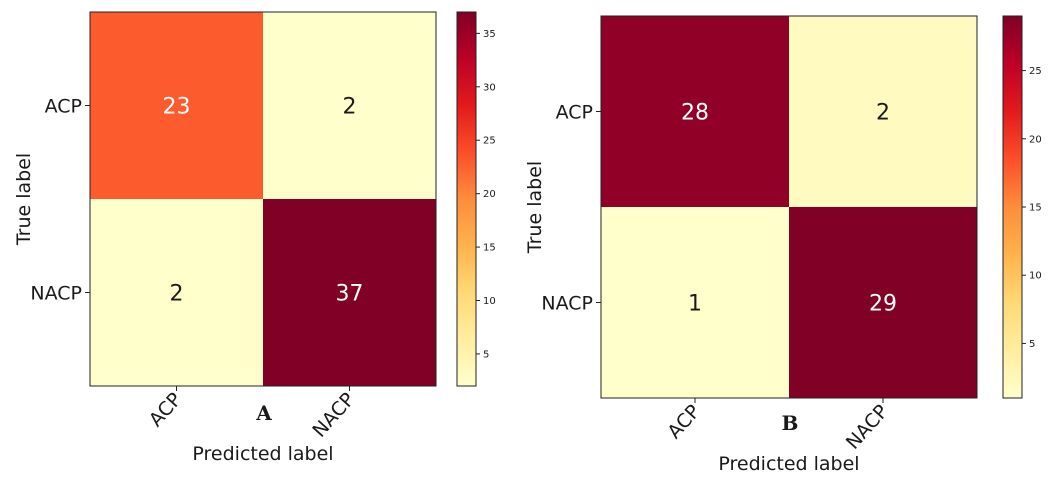 This screenshot has height=482, width=1053. Describe the element at coordinates (489, 87) in the screenshot. I see `colorbar-tick-label: 30` at that location.